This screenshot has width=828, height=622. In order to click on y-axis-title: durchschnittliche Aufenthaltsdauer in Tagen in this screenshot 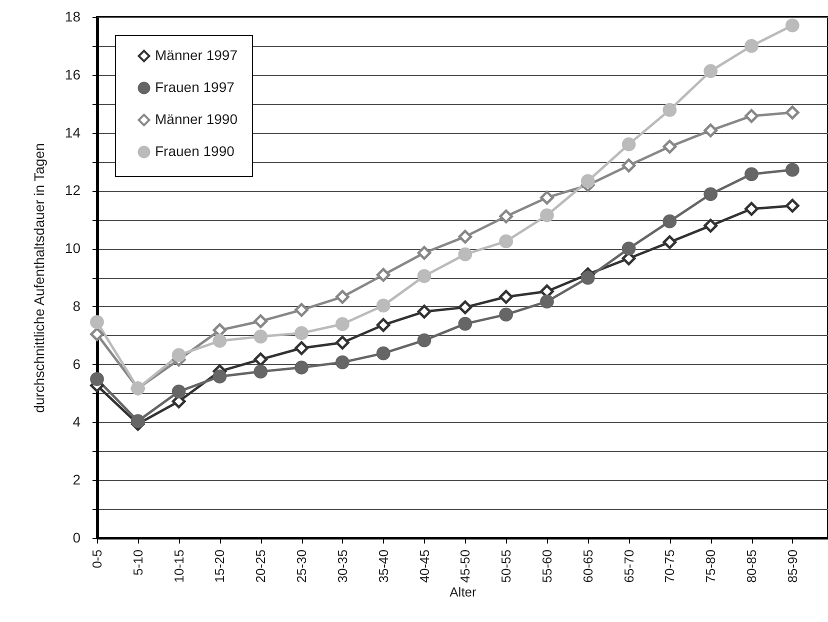, I will do `click(38, 278)`.